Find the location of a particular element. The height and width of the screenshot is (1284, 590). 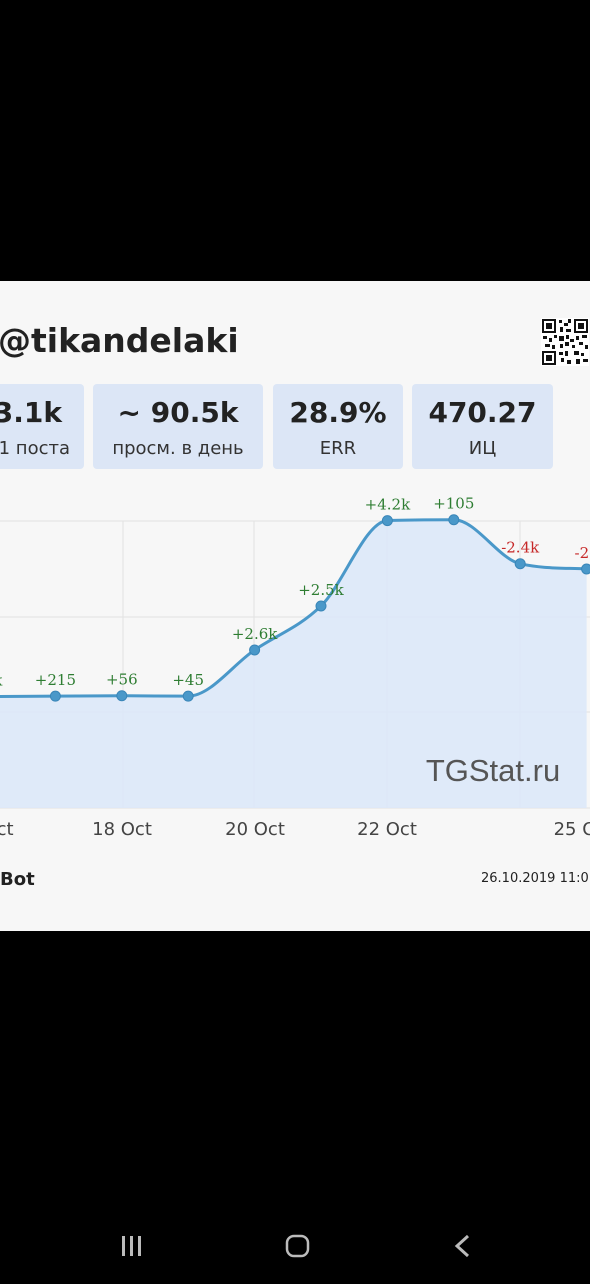

back-icon is located at coordinates (462, 1246).